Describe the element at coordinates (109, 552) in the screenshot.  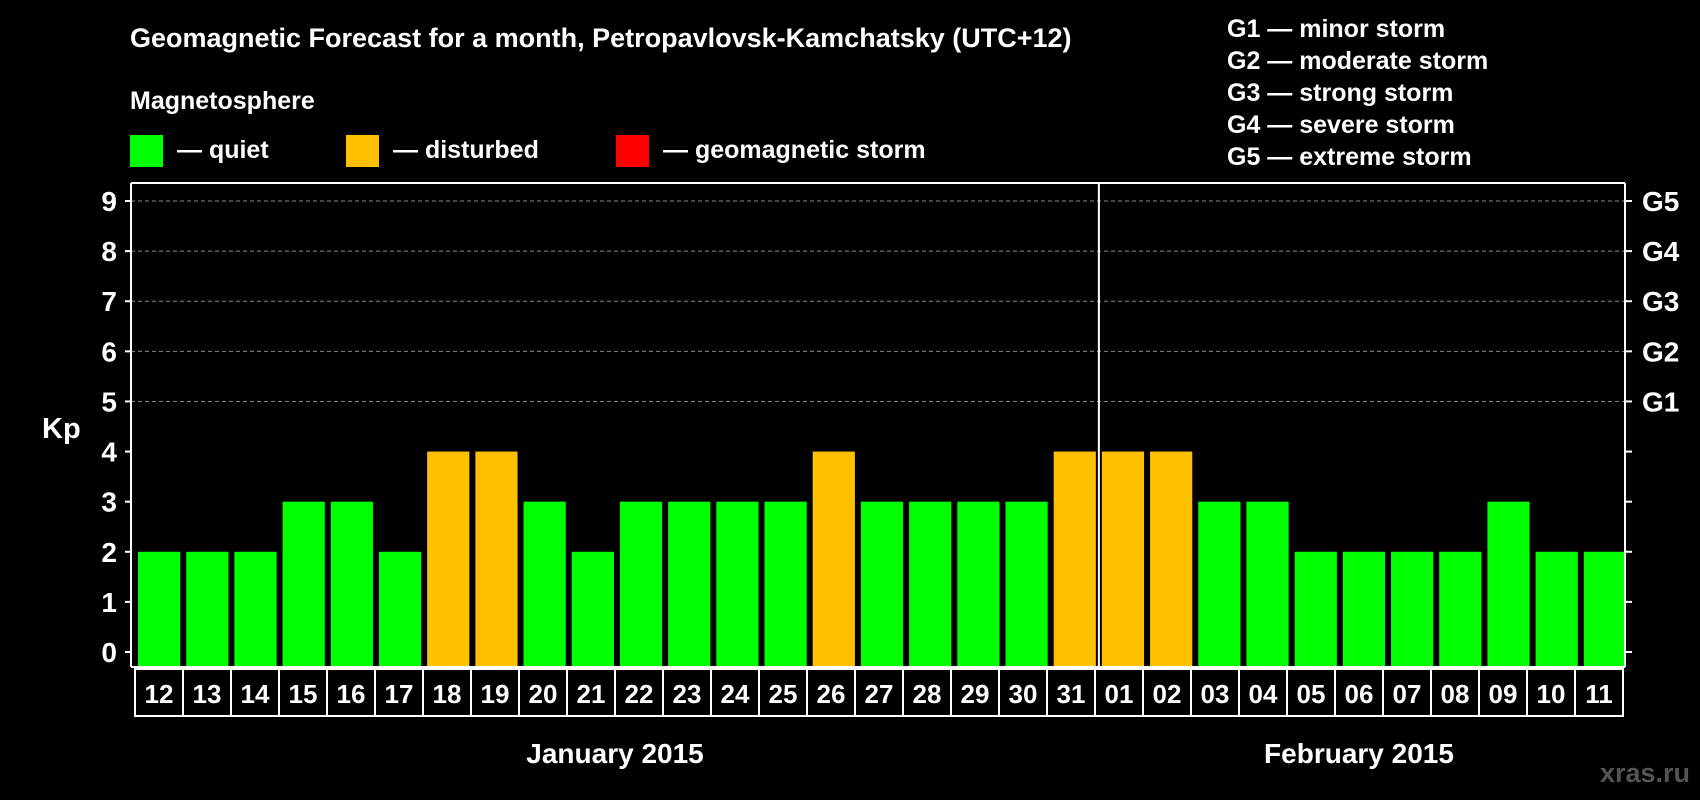
I see `y-tick-label: 2` at that location.